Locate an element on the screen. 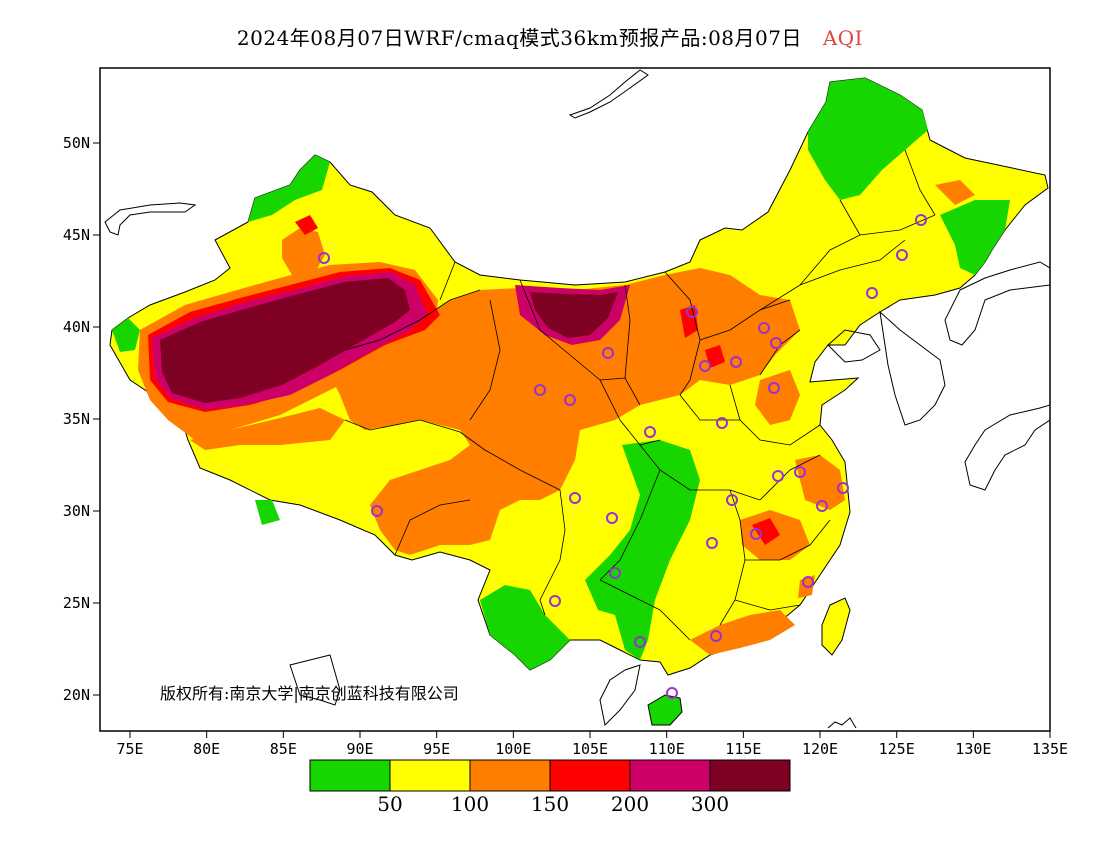 The image size is (1100, 850). yellow-sea-coast is located at coordinates (854, 346).